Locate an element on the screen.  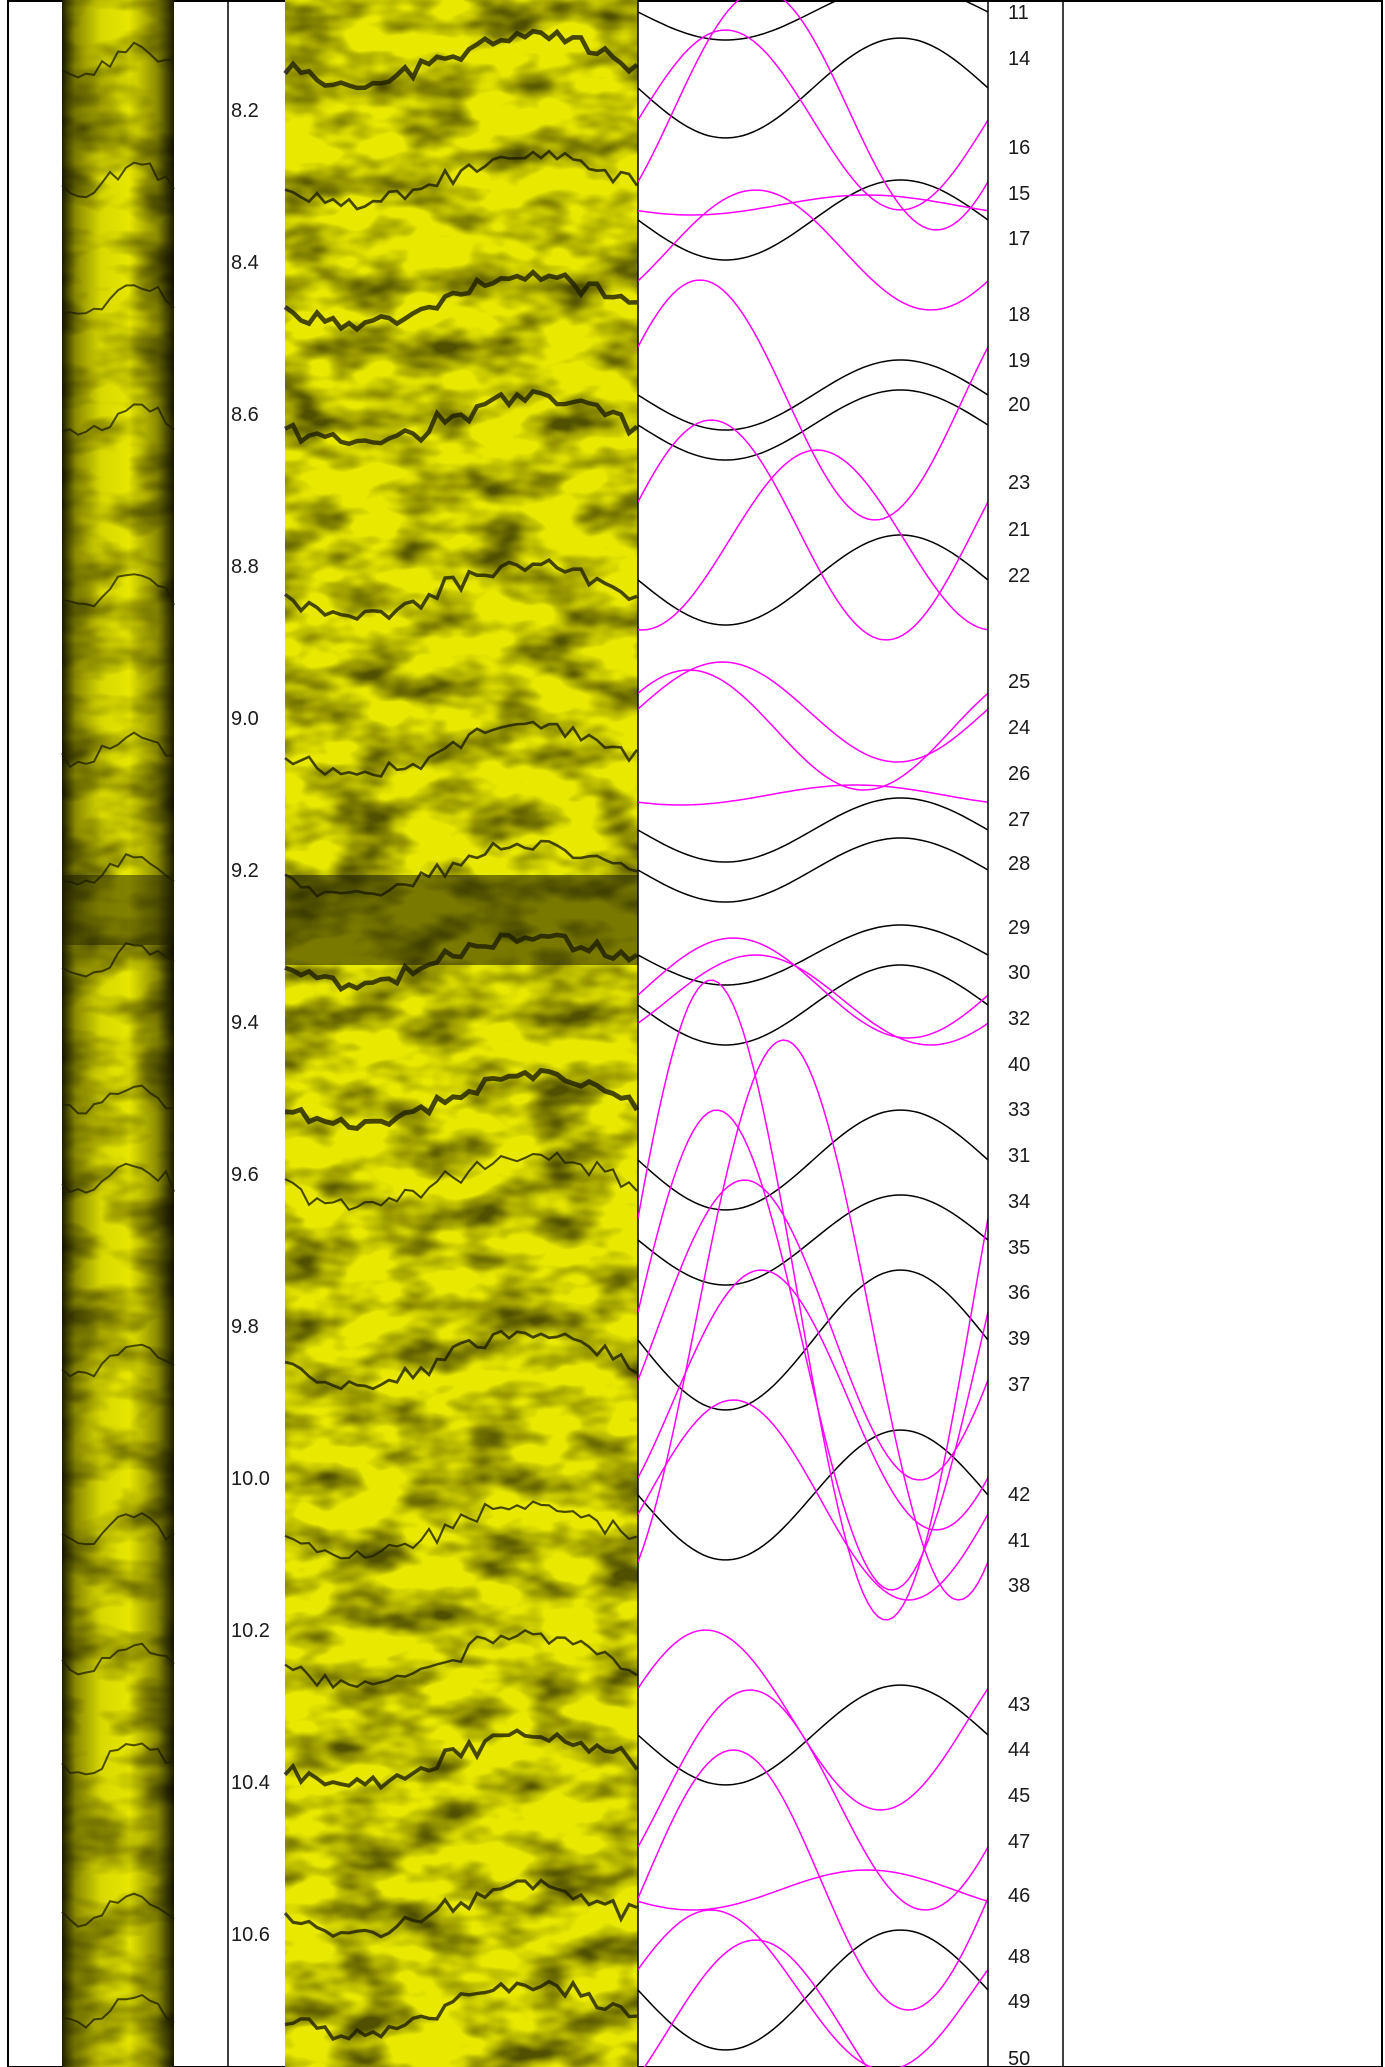
fracture-id: 42 is located at coordinates (1019, 1495).